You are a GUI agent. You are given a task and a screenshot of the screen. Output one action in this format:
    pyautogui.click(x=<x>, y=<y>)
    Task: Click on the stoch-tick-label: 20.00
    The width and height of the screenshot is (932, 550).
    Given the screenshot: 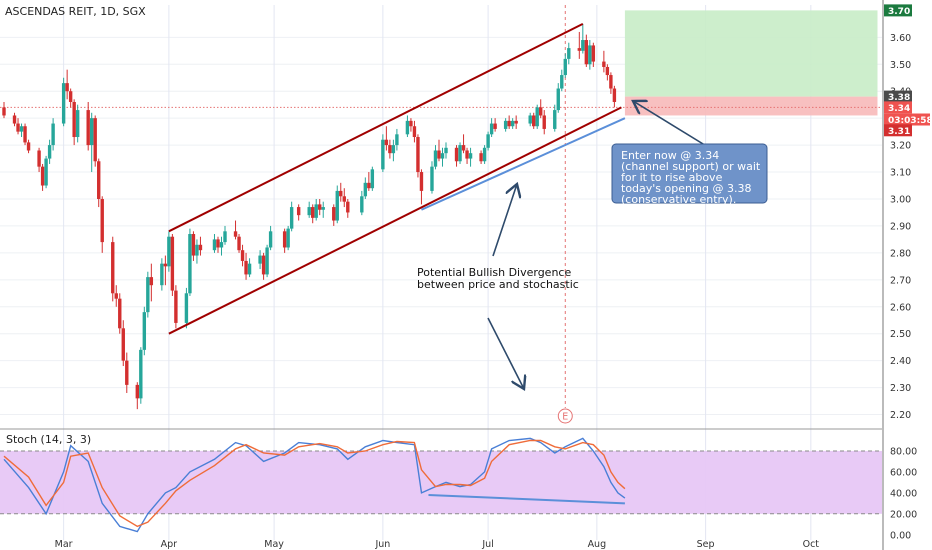 What is the action you would take?
    pyautogui.click(x=903, y=514)
    